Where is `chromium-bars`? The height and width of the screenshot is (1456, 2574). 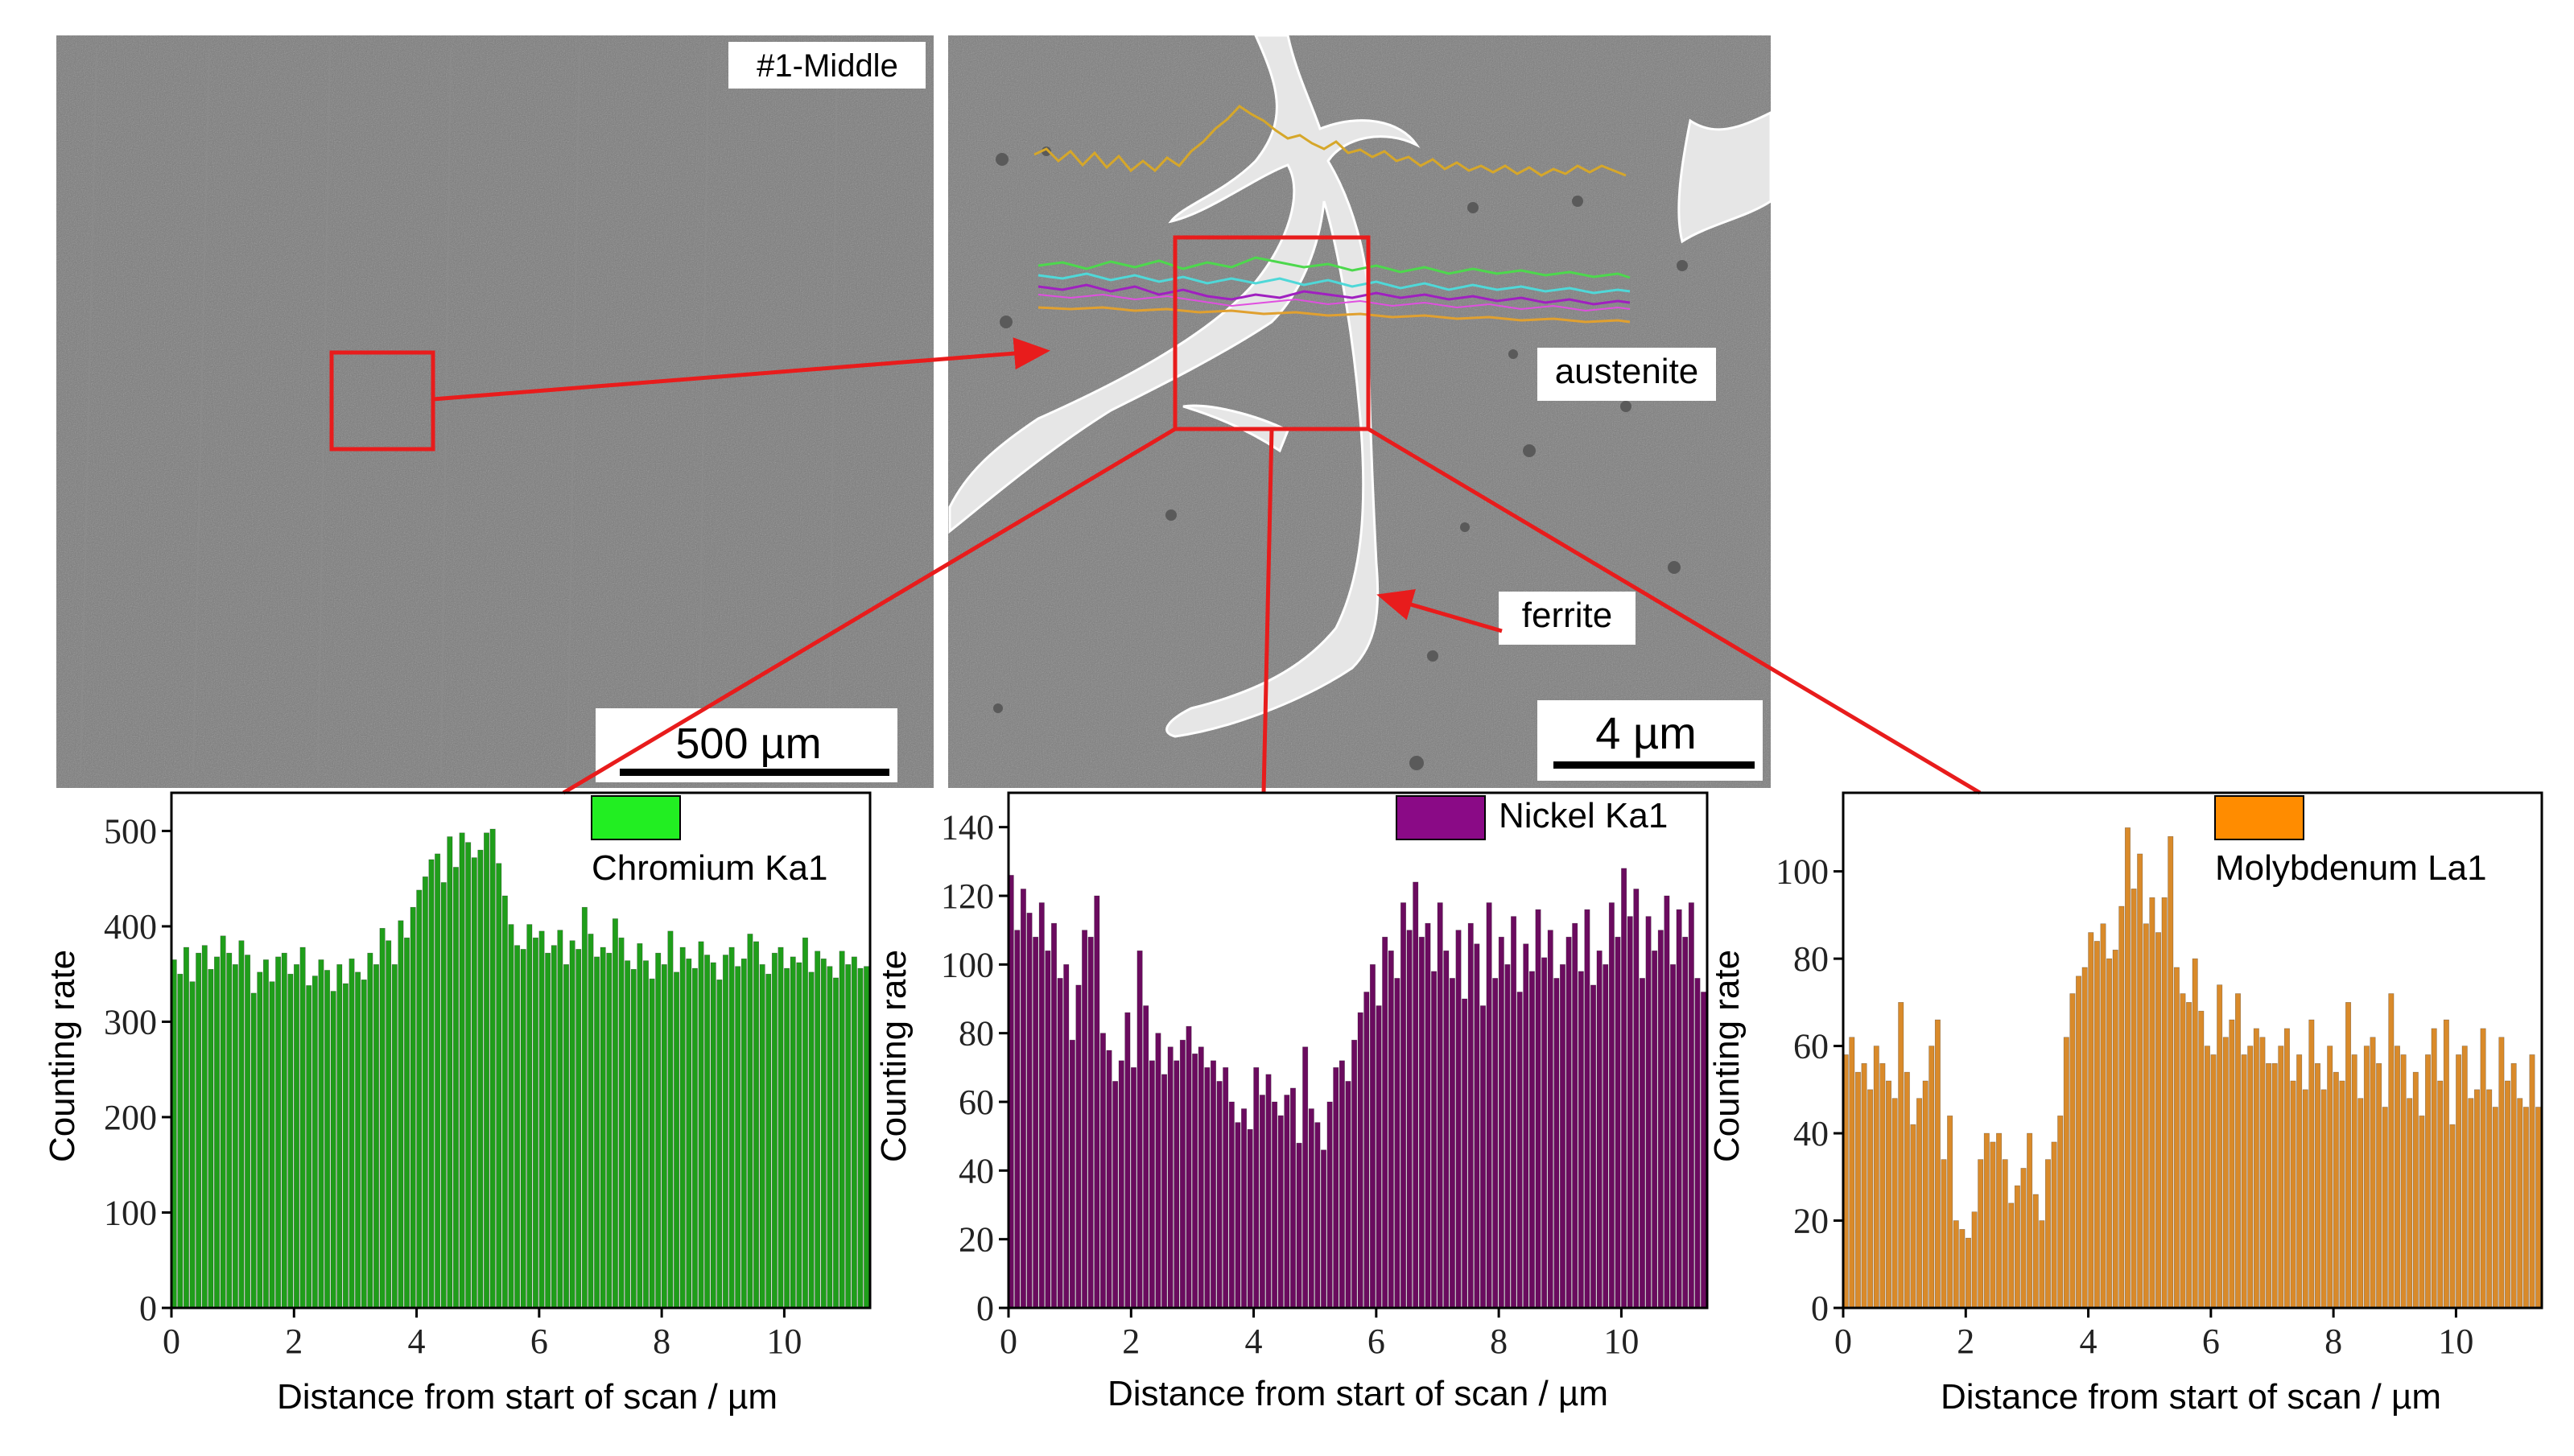
chromium-bars is located at coordinates (520, 1068).